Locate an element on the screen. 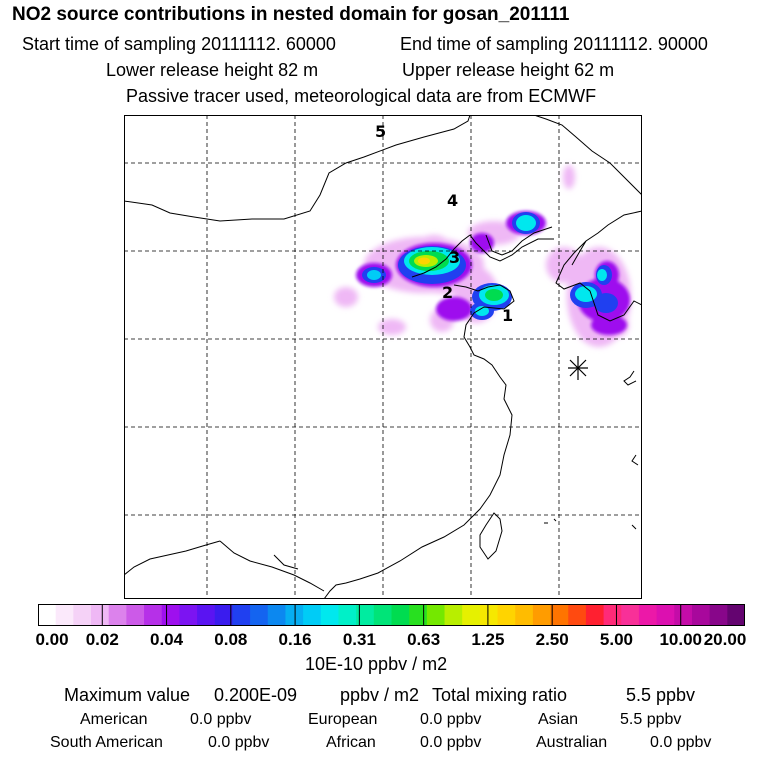 This screenshot has height=768, width=768. colorbar-tick-label: 0.16 is located at coordinates (295, 639).